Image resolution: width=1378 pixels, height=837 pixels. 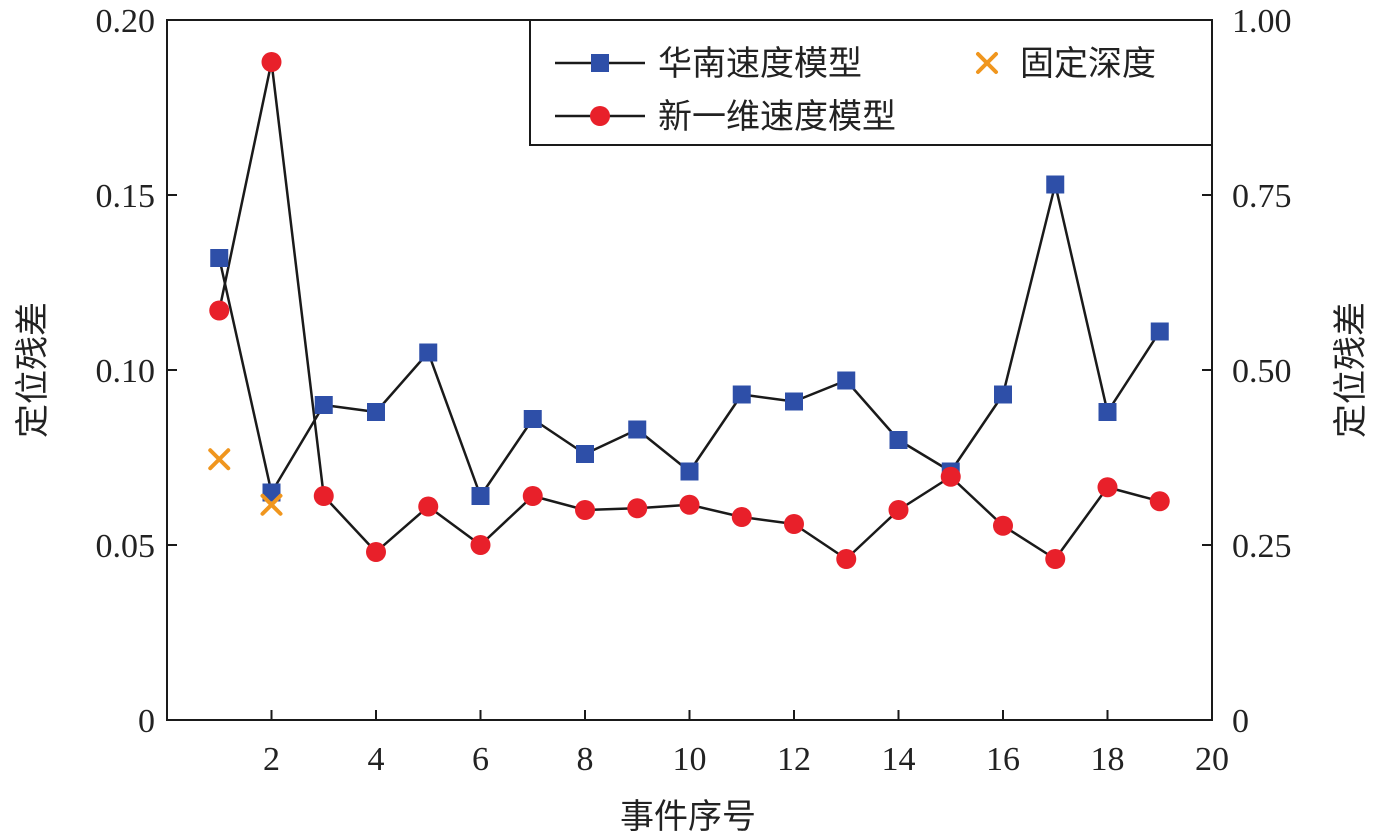 I want to click on x-tick-label-16: 16, so click(x=1003, y=759).